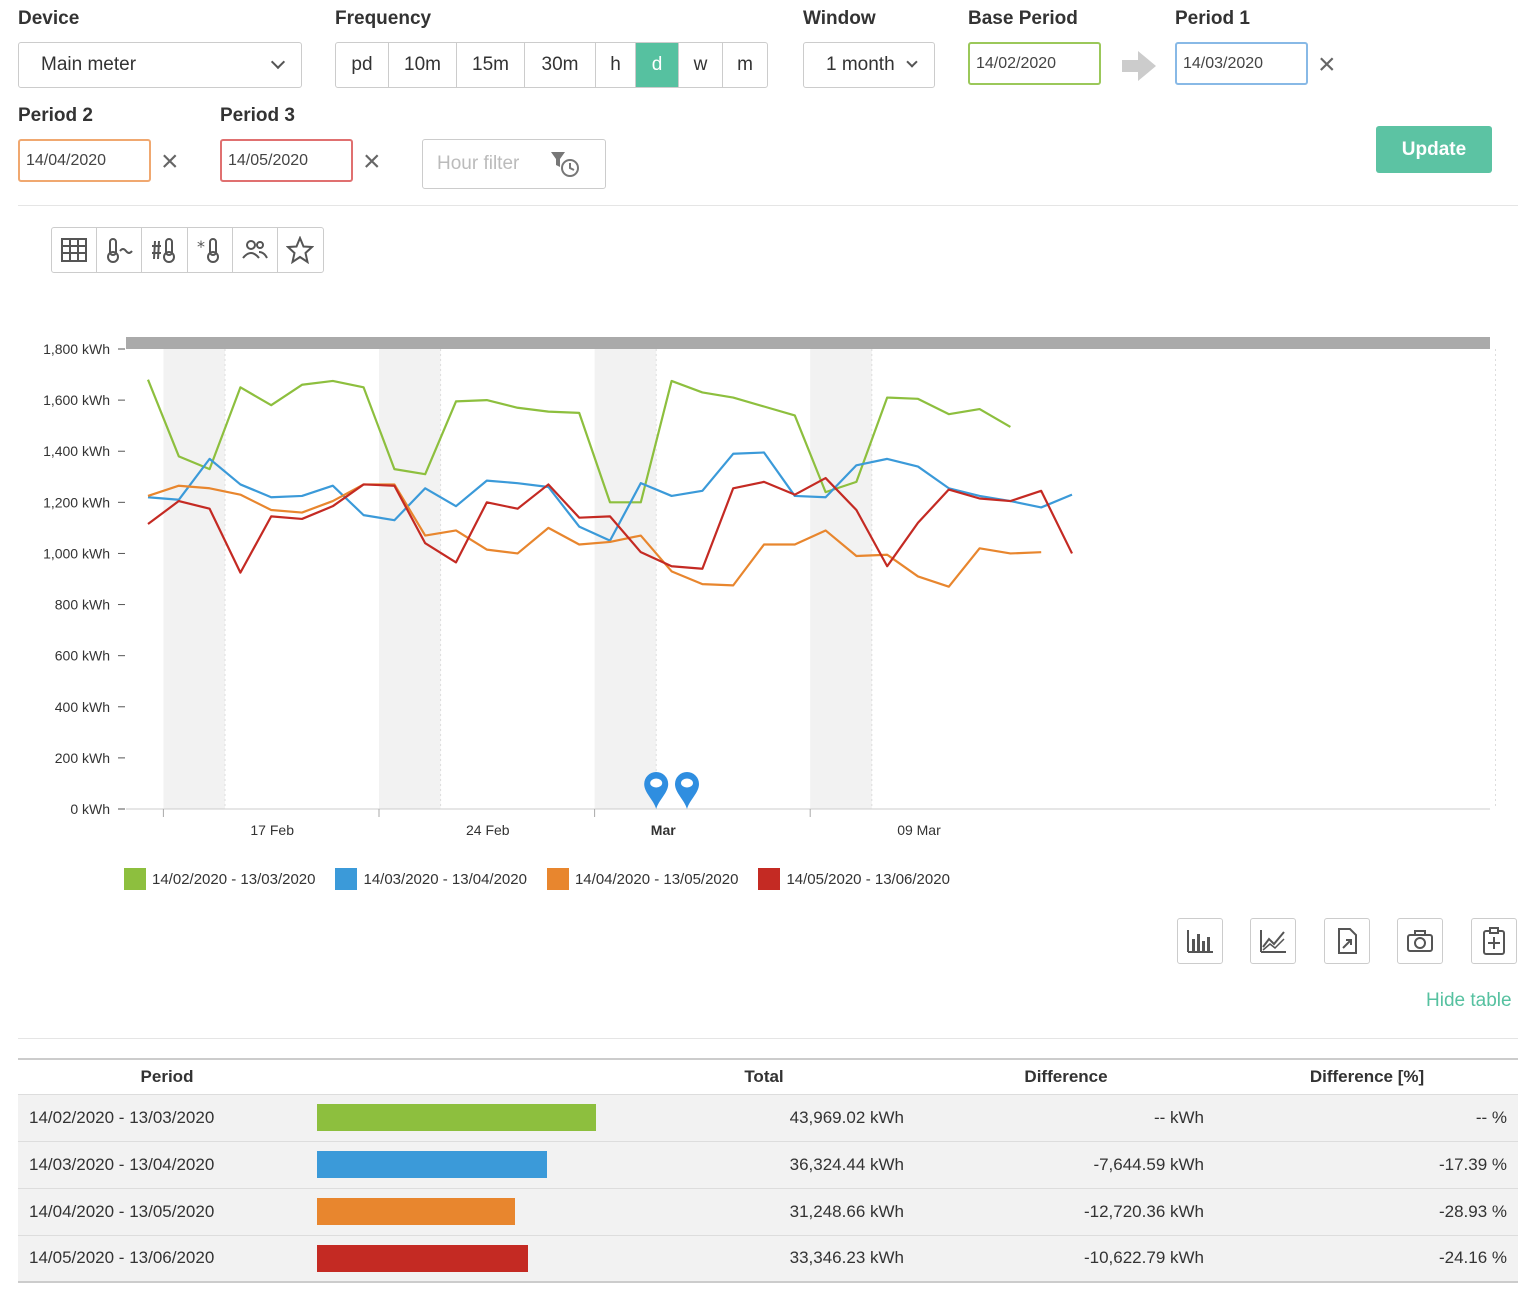  I want to click on freq-option-m: m, so click(745, 64).